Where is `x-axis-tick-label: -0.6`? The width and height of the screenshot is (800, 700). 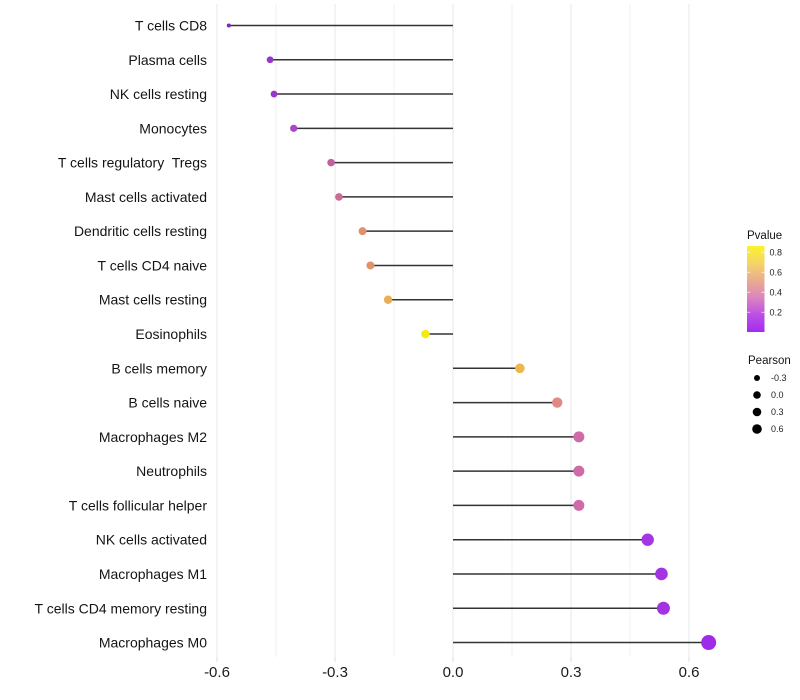 x-axis-tick-label: -0.6 is located at coordinates (217, 672).